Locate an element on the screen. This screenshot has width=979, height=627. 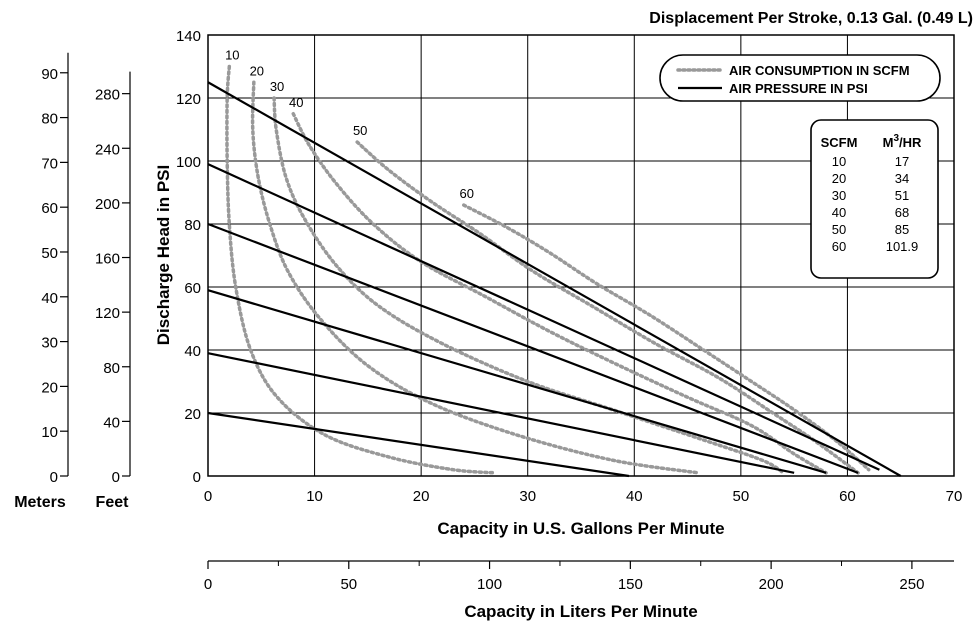
x-tick-label: 70 is located at coordinates (954, 496).